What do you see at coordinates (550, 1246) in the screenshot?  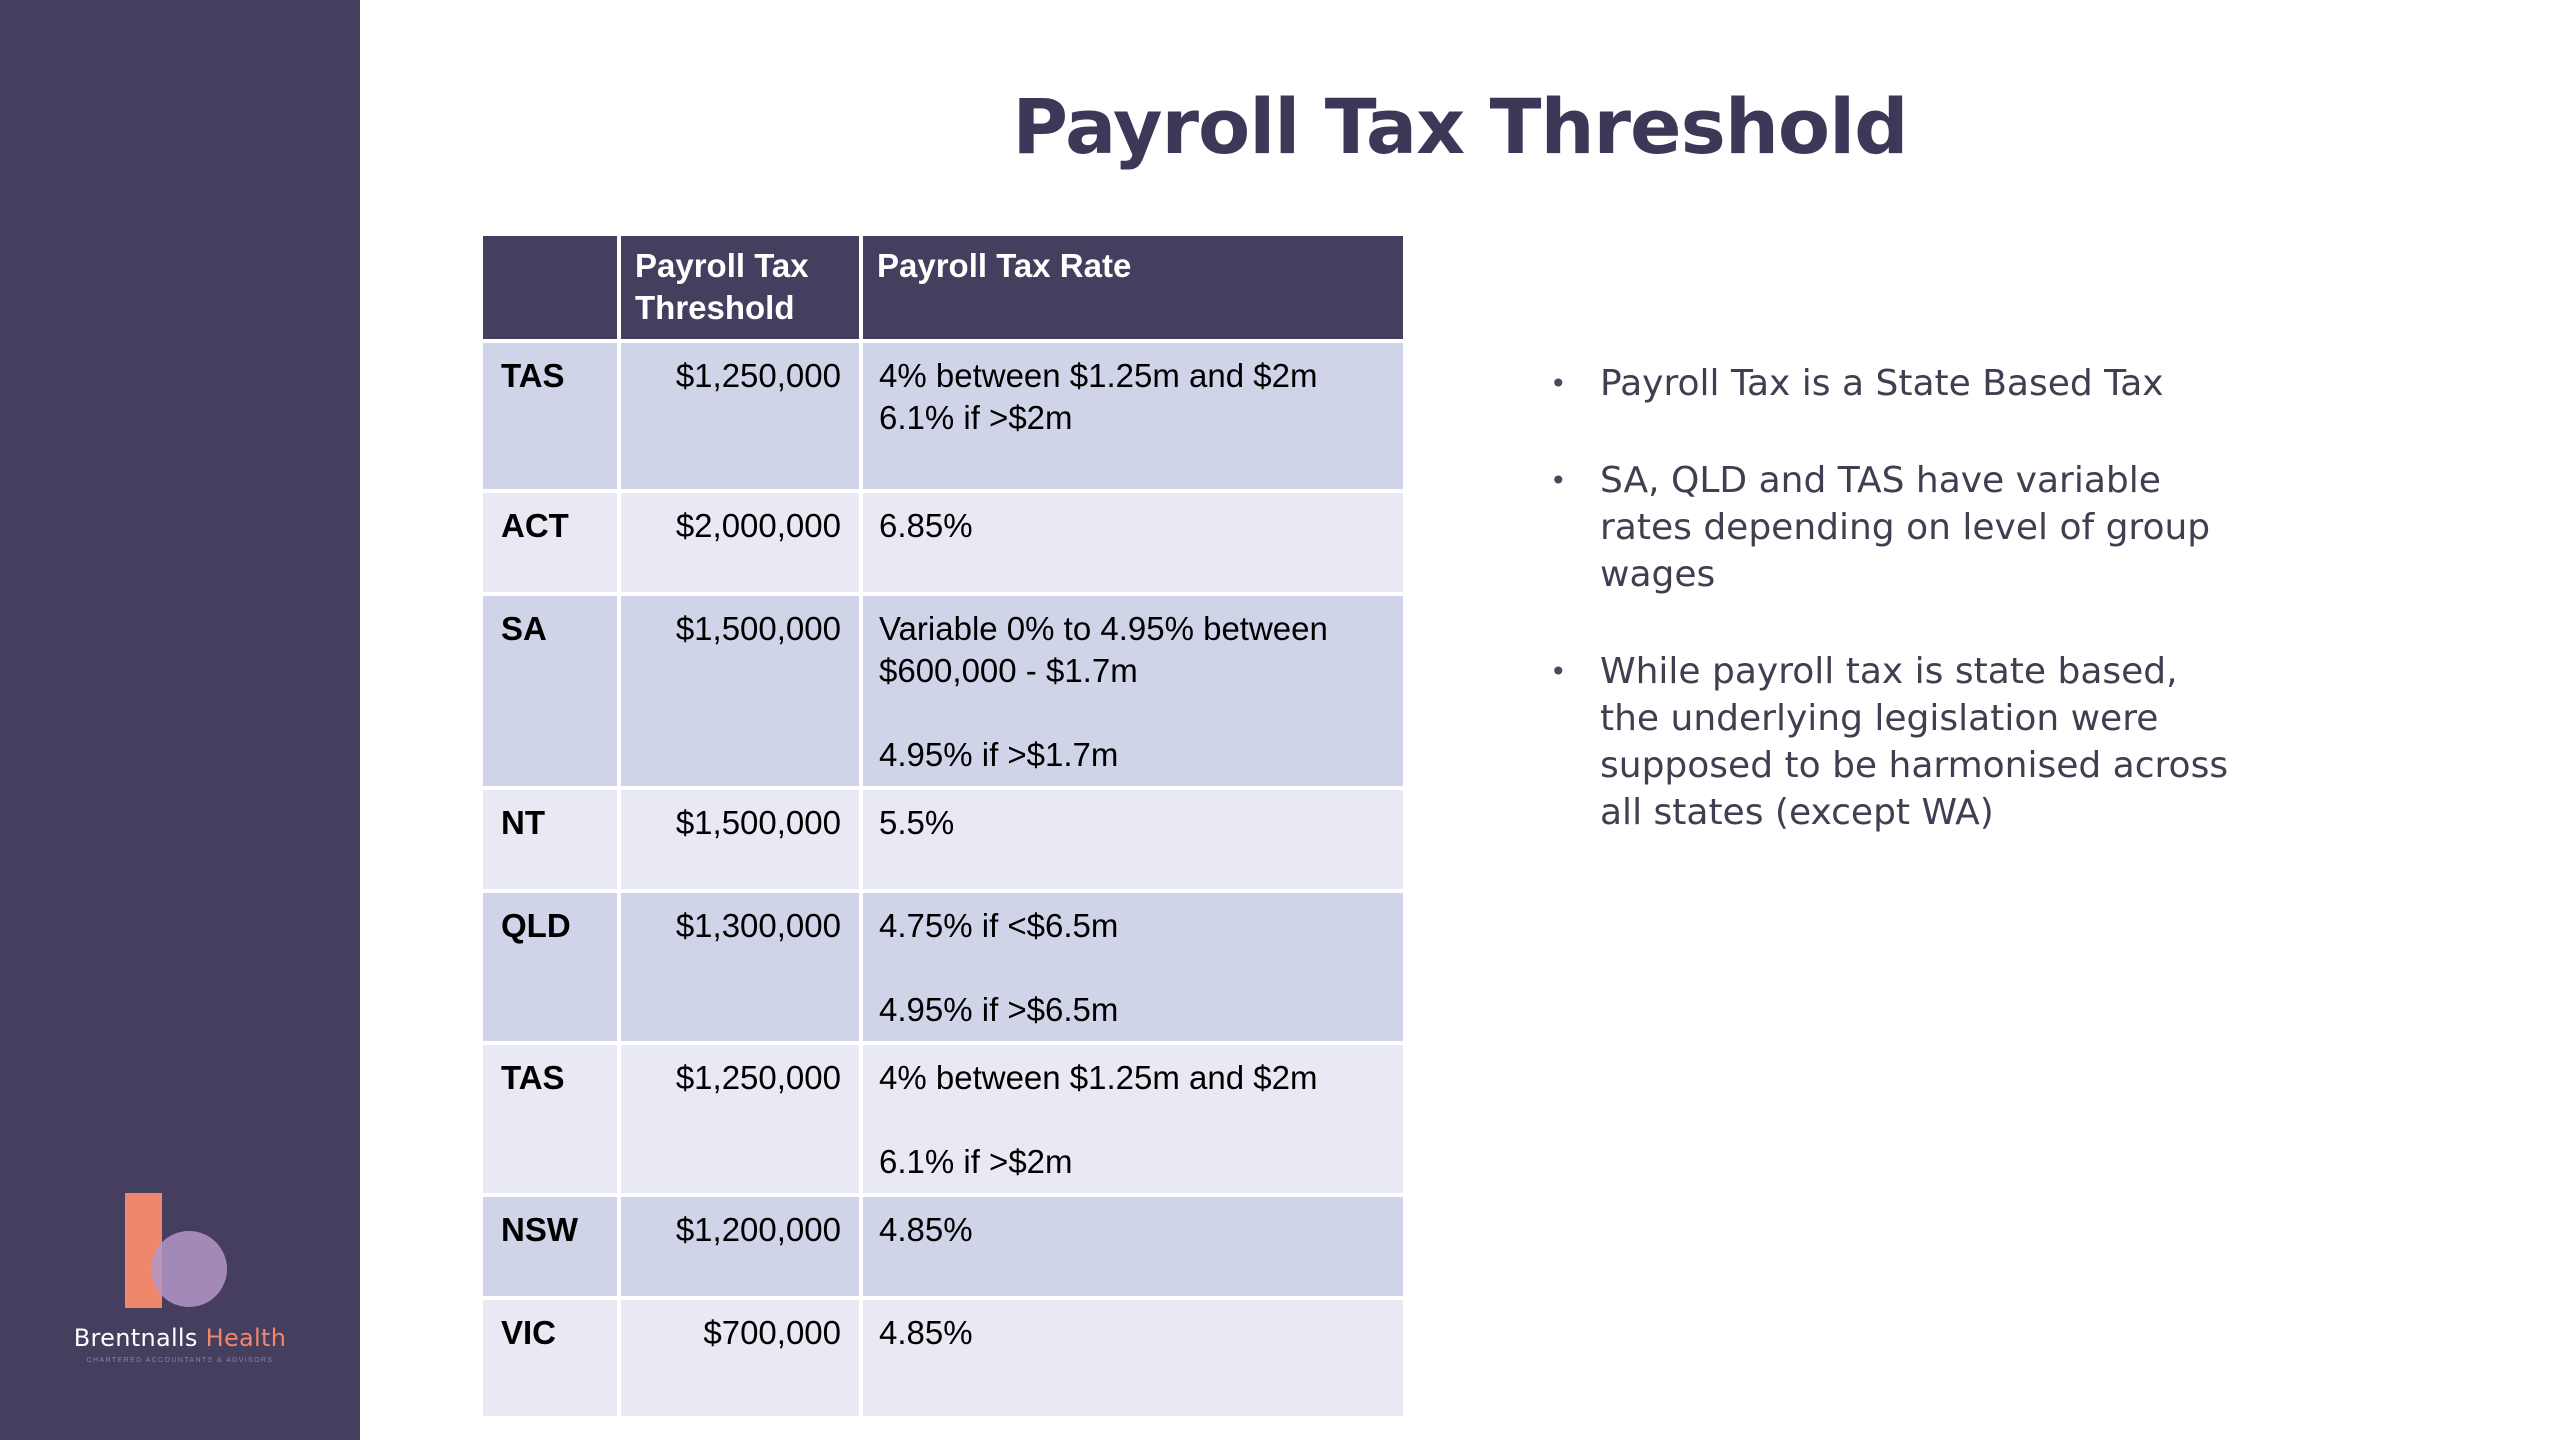 I see `state-cell: NSW` at bounding box center [550, 1246].